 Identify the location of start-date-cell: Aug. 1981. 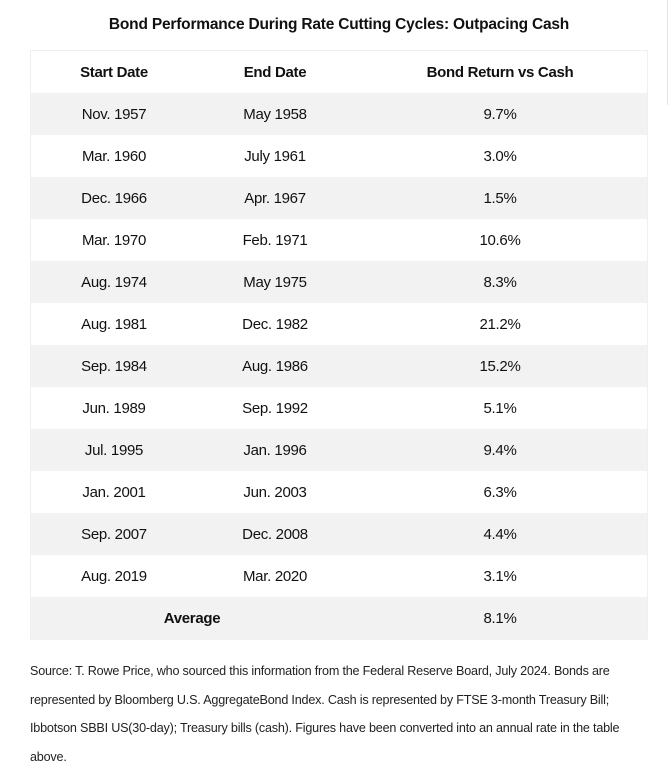
(114, 324).